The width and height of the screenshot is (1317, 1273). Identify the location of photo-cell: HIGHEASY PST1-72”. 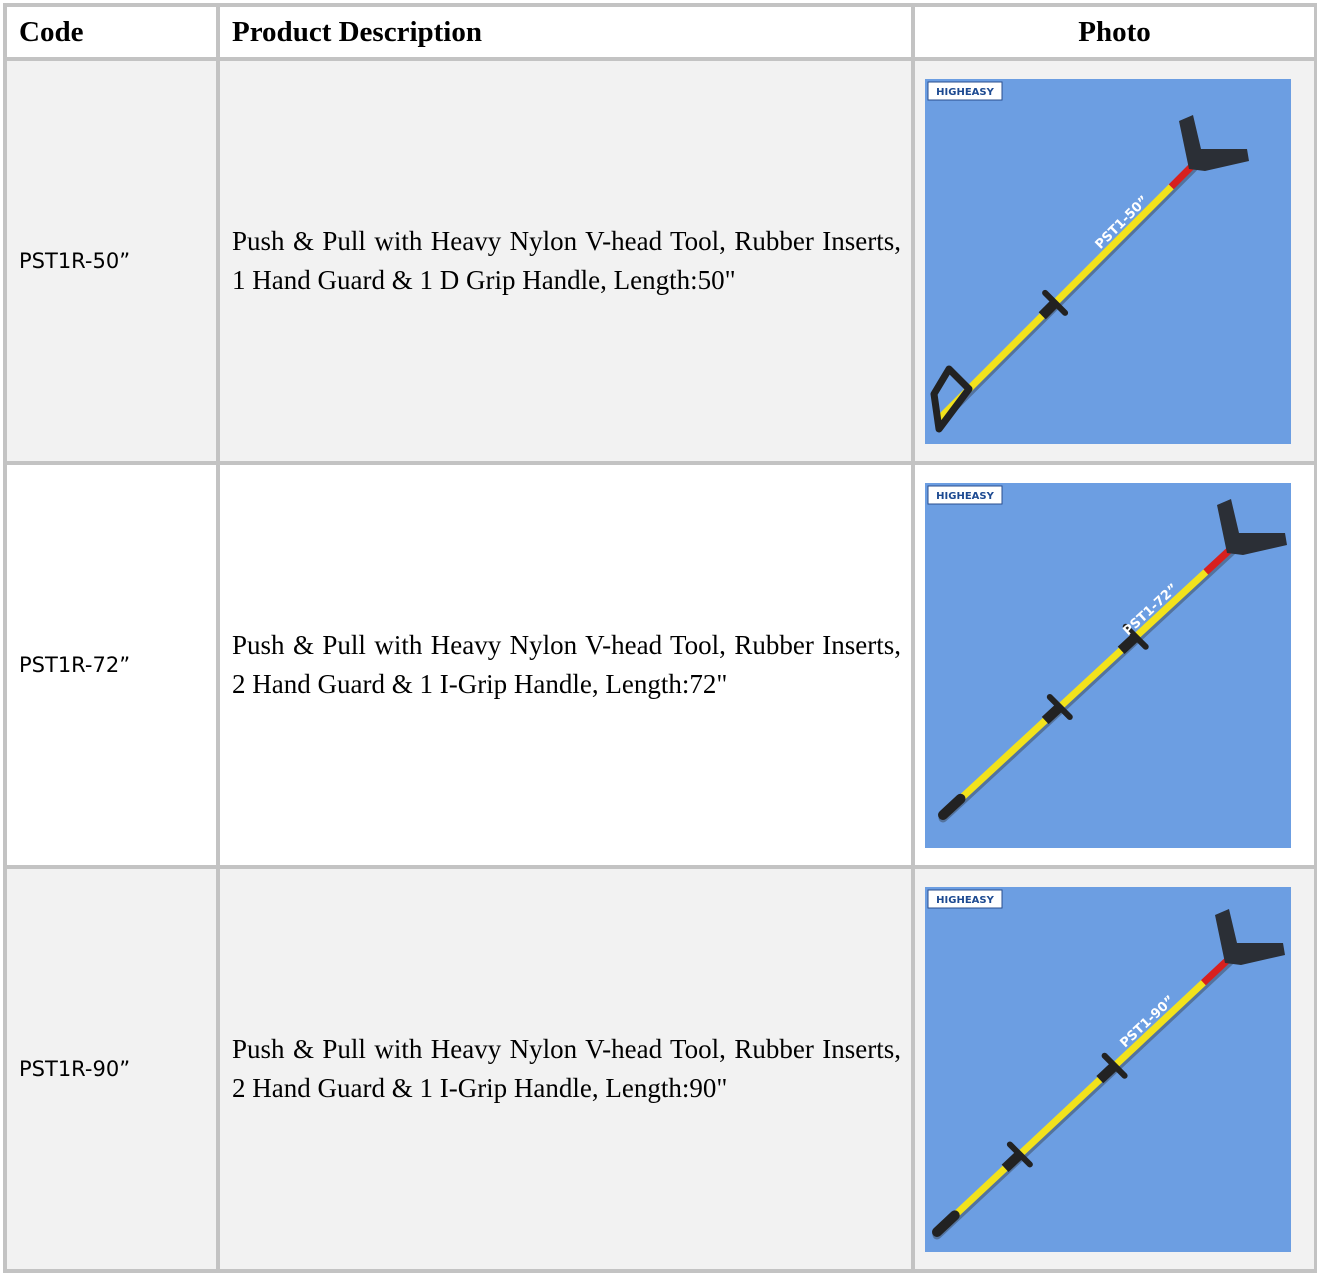
(1114, 665).